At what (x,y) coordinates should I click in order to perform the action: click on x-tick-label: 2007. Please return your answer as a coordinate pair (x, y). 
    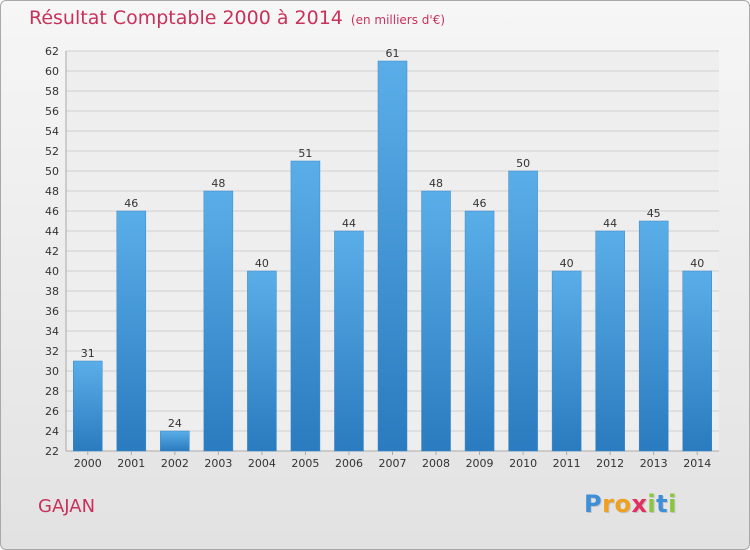
    Looking at the image, I should click on (393, 463).